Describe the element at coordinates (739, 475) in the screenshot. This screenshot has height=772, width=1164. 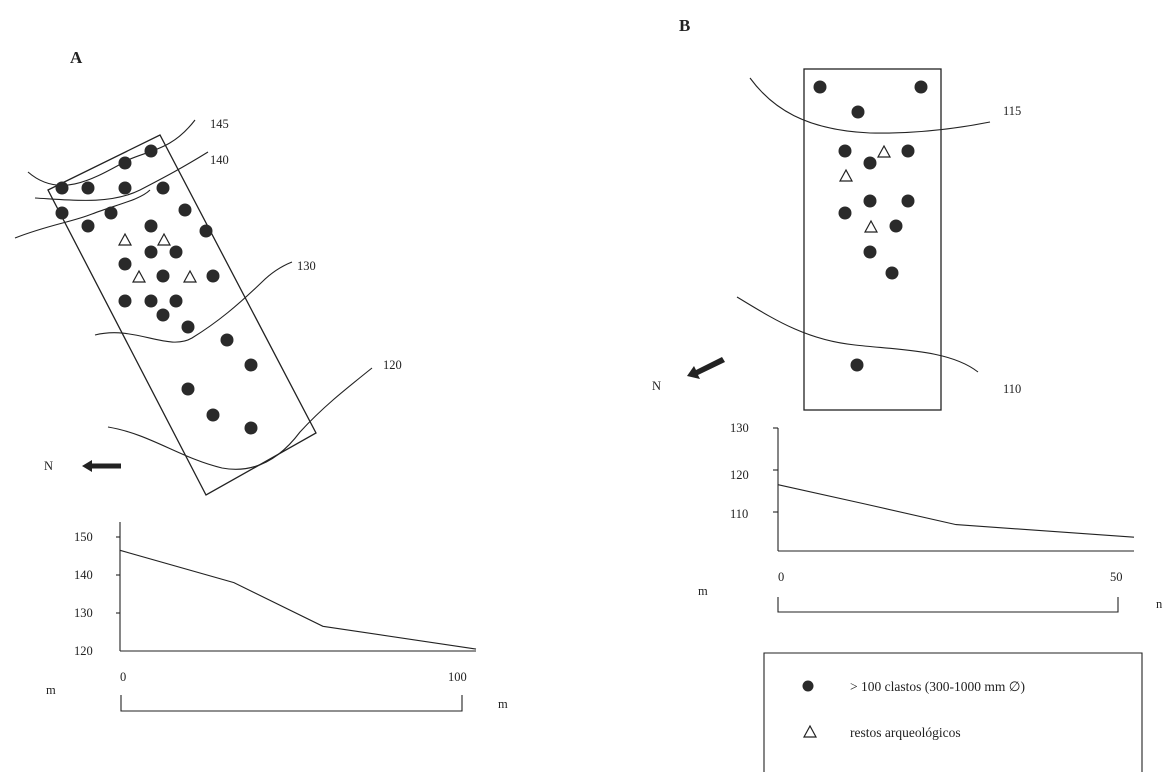
I see `profile-b-tick-label: 120` at that location.